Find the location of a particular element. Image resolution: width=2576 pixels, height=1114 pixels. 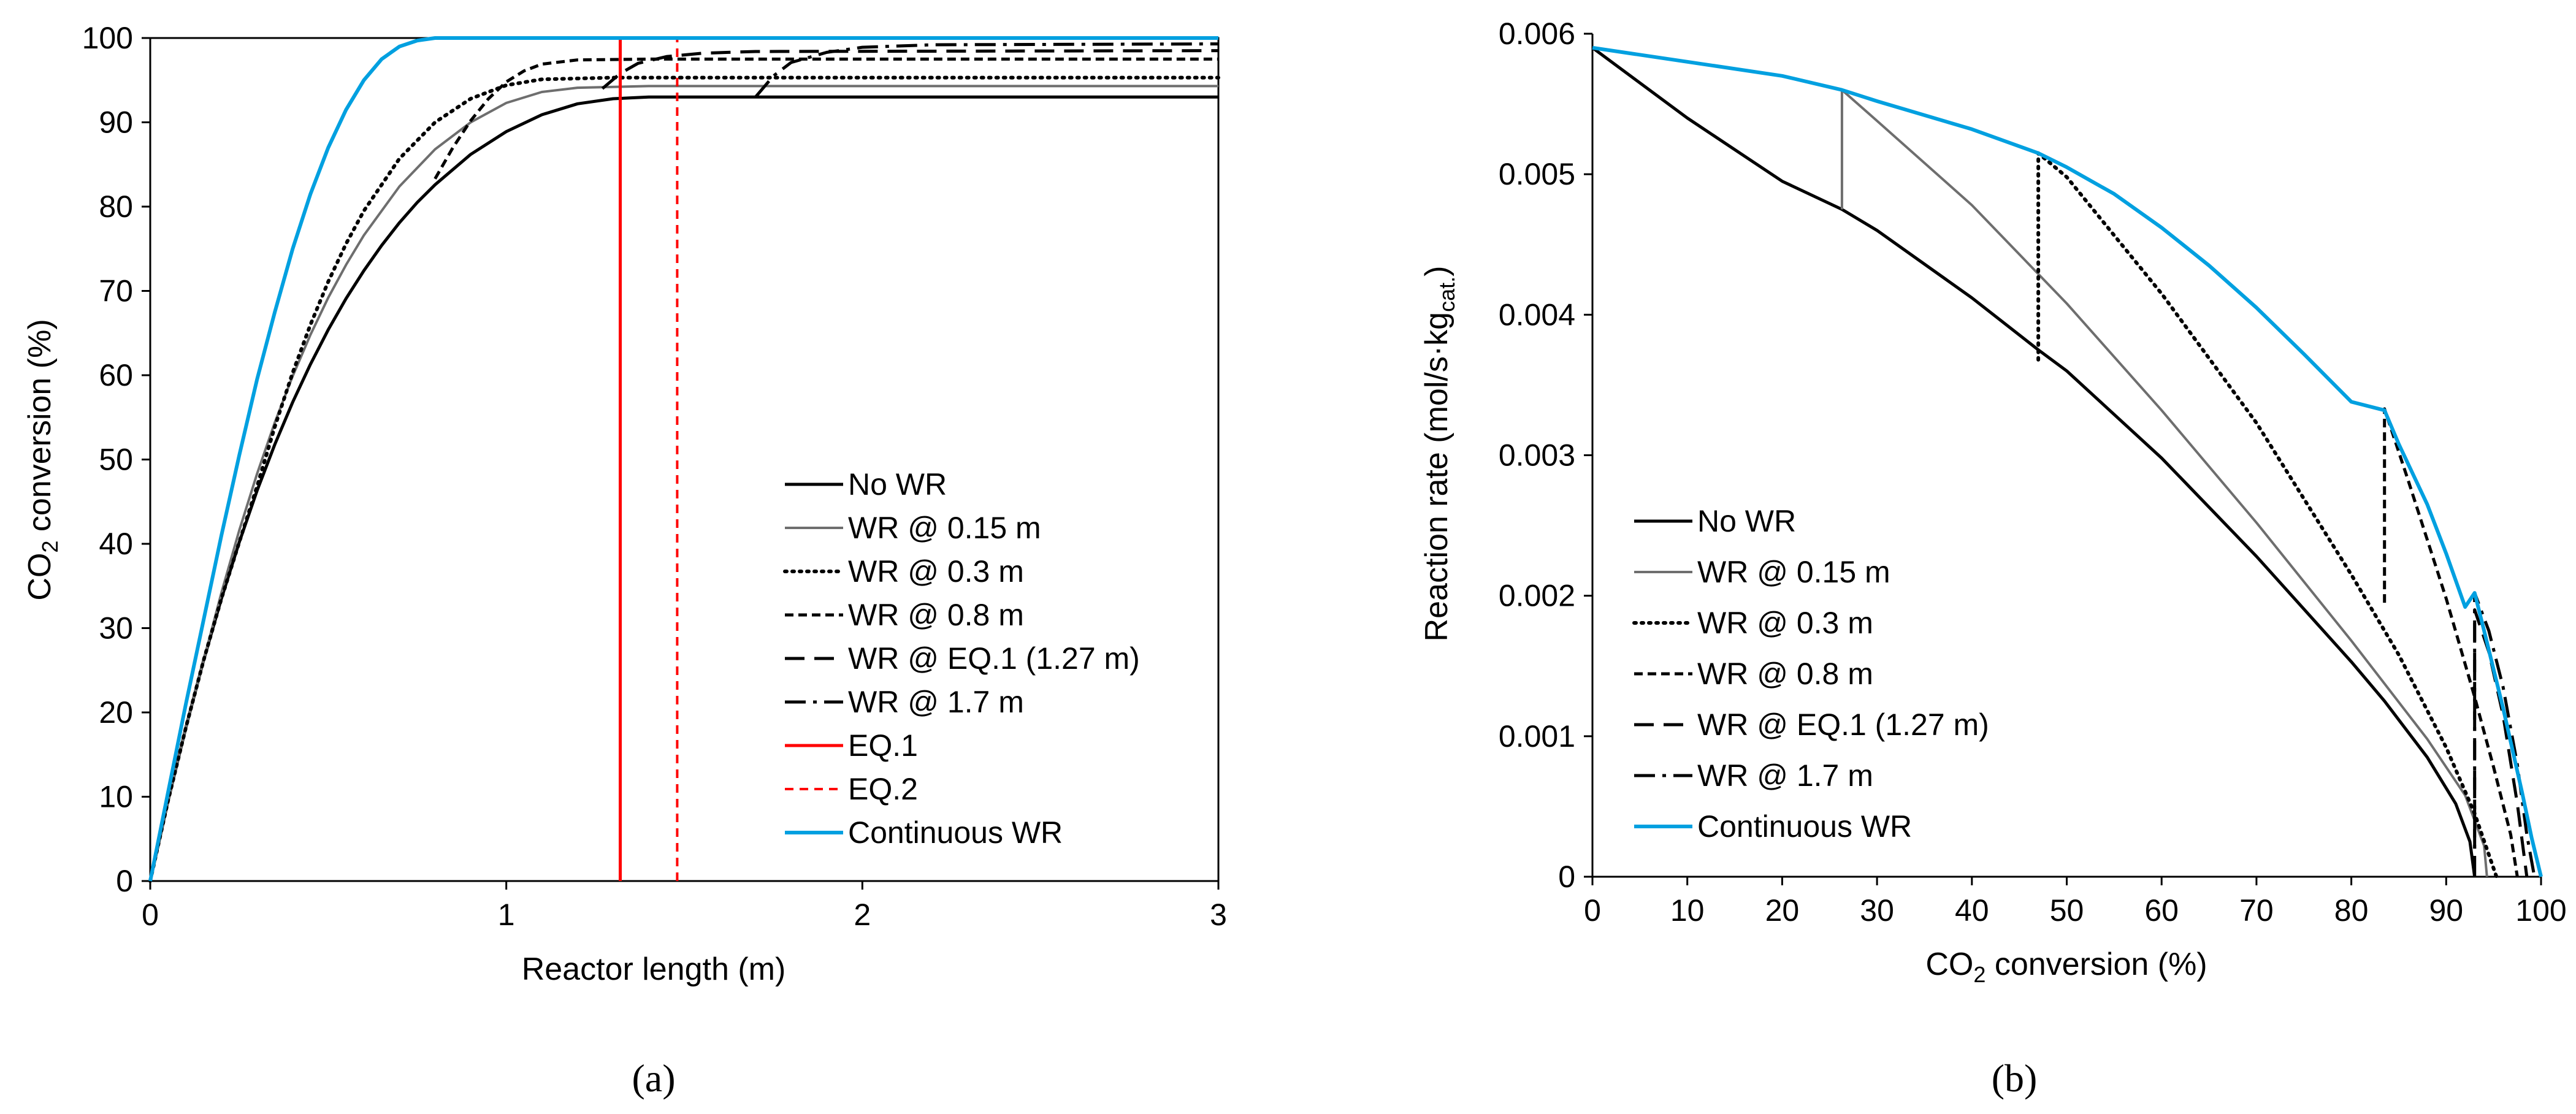

x-tick-label: 3 is located at coordinates (1218, 915).